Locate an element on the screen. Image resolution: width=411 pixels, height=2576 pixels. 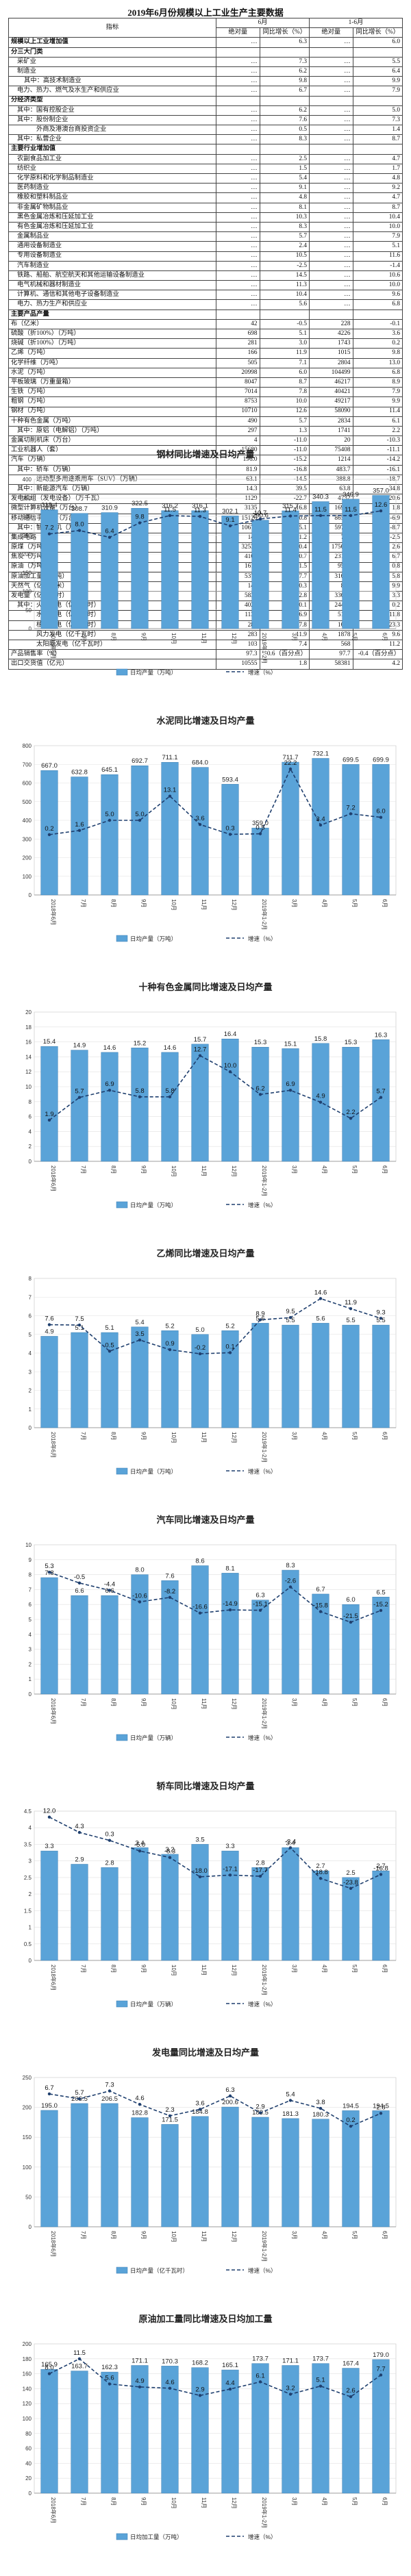
row-value: 10.4 is located at coordinates (285, 295).